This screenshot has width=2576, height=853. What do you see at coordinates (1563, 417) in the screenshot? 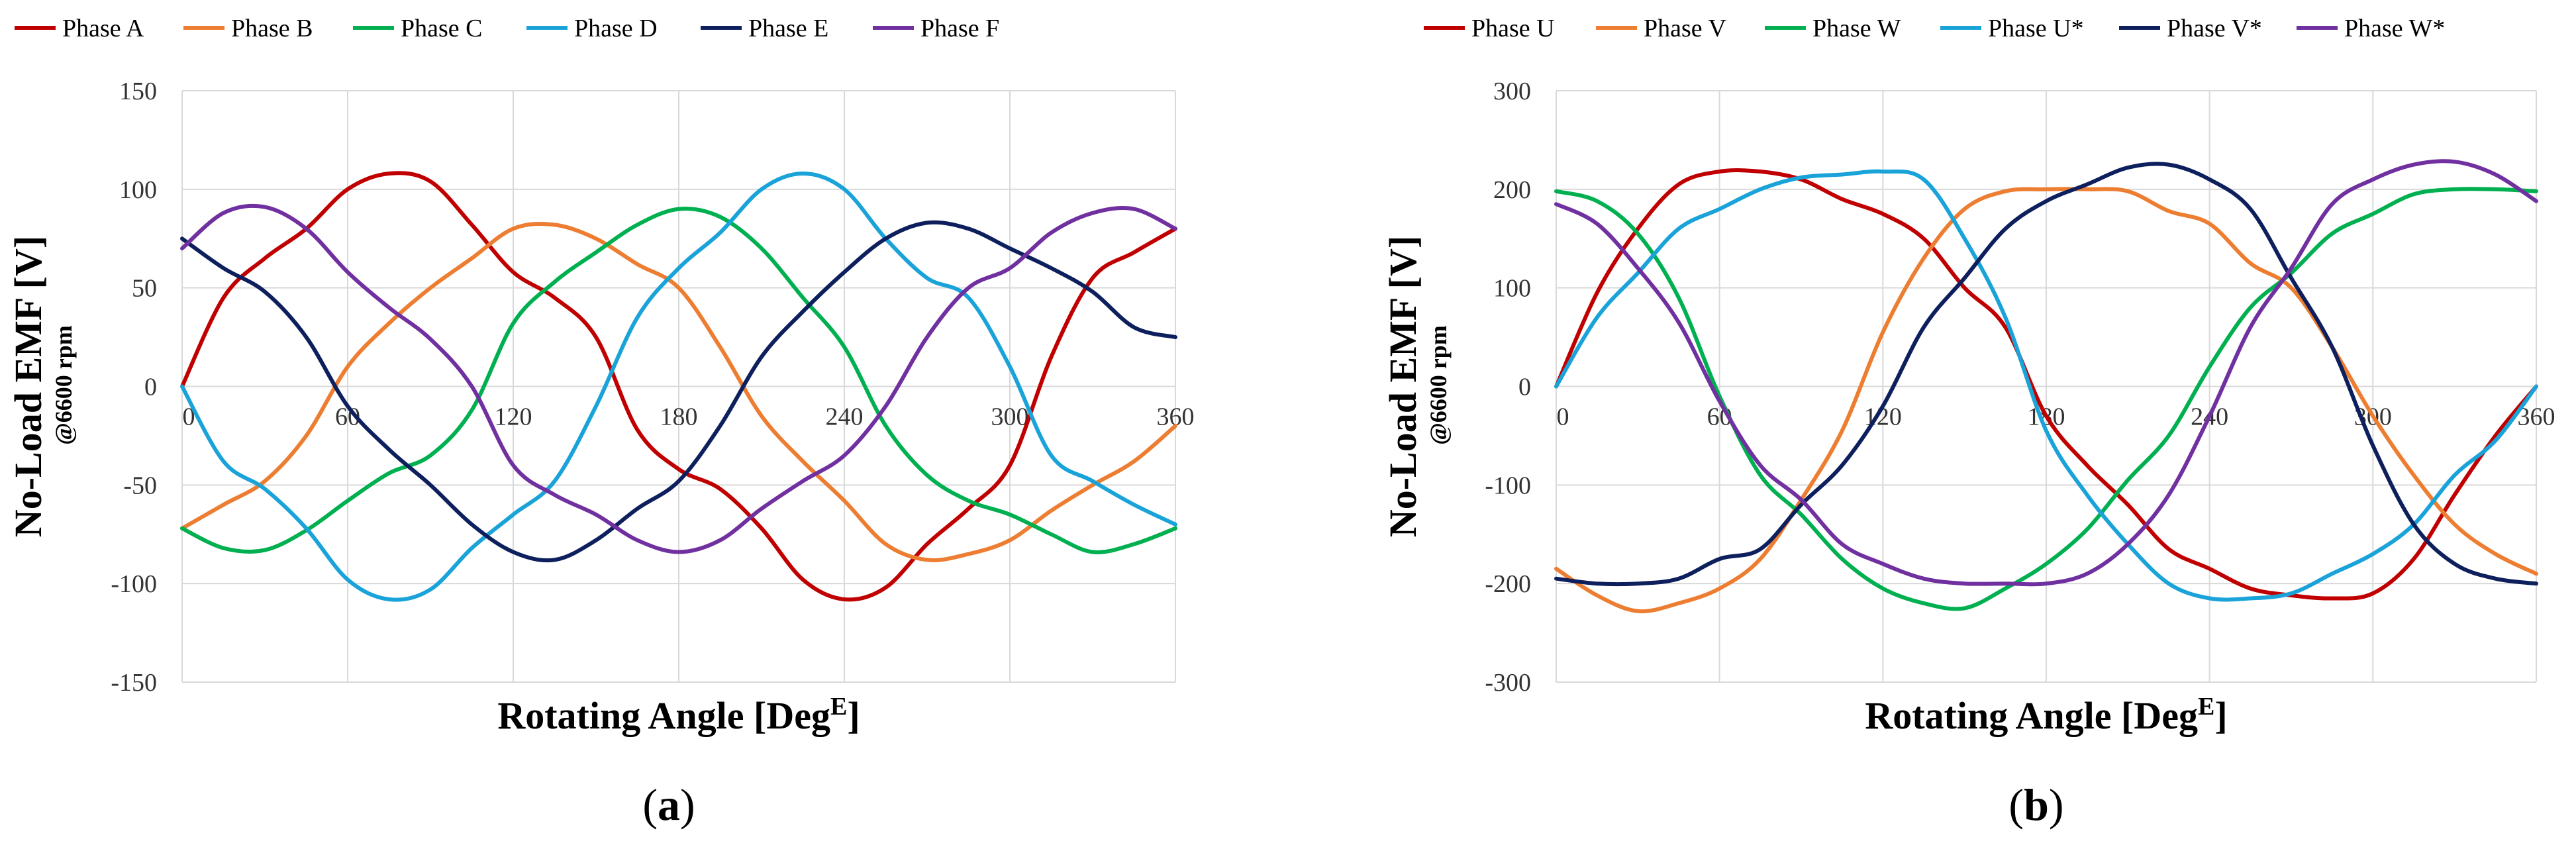
I see `x-tick-label: 0` at bounding box center [1563, 417].